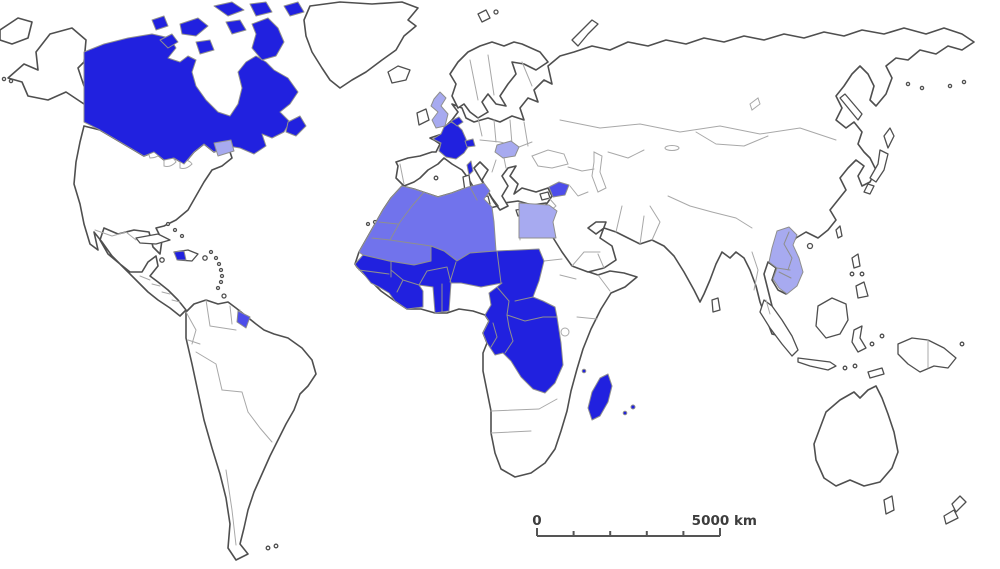 The image size is (1000, 569). Describe the element at coordinates (191, 99) in the screenshot. I see `country-canada` at that location.